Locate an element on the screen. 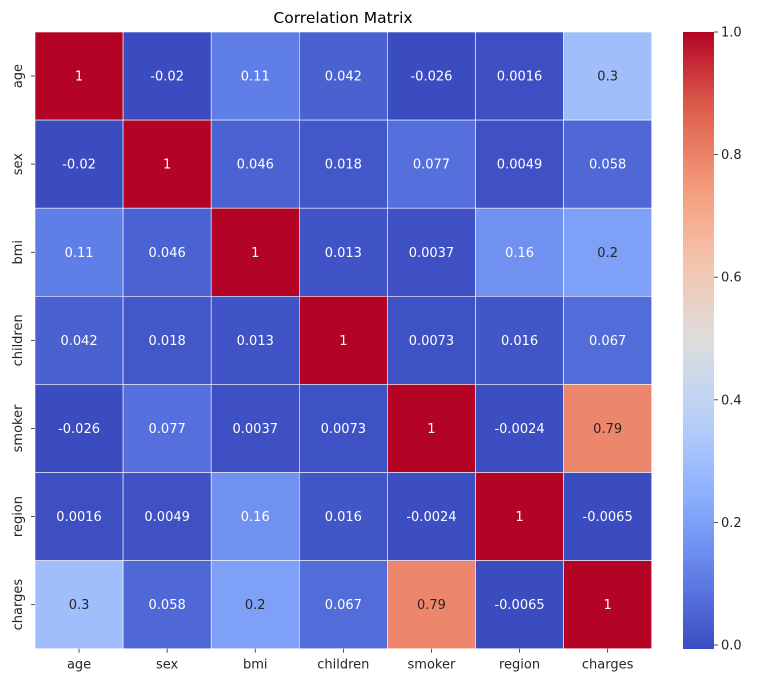 The image size is (764, 682). colorbar-tick-label: 0.4 is located at coordinates (731, 400).